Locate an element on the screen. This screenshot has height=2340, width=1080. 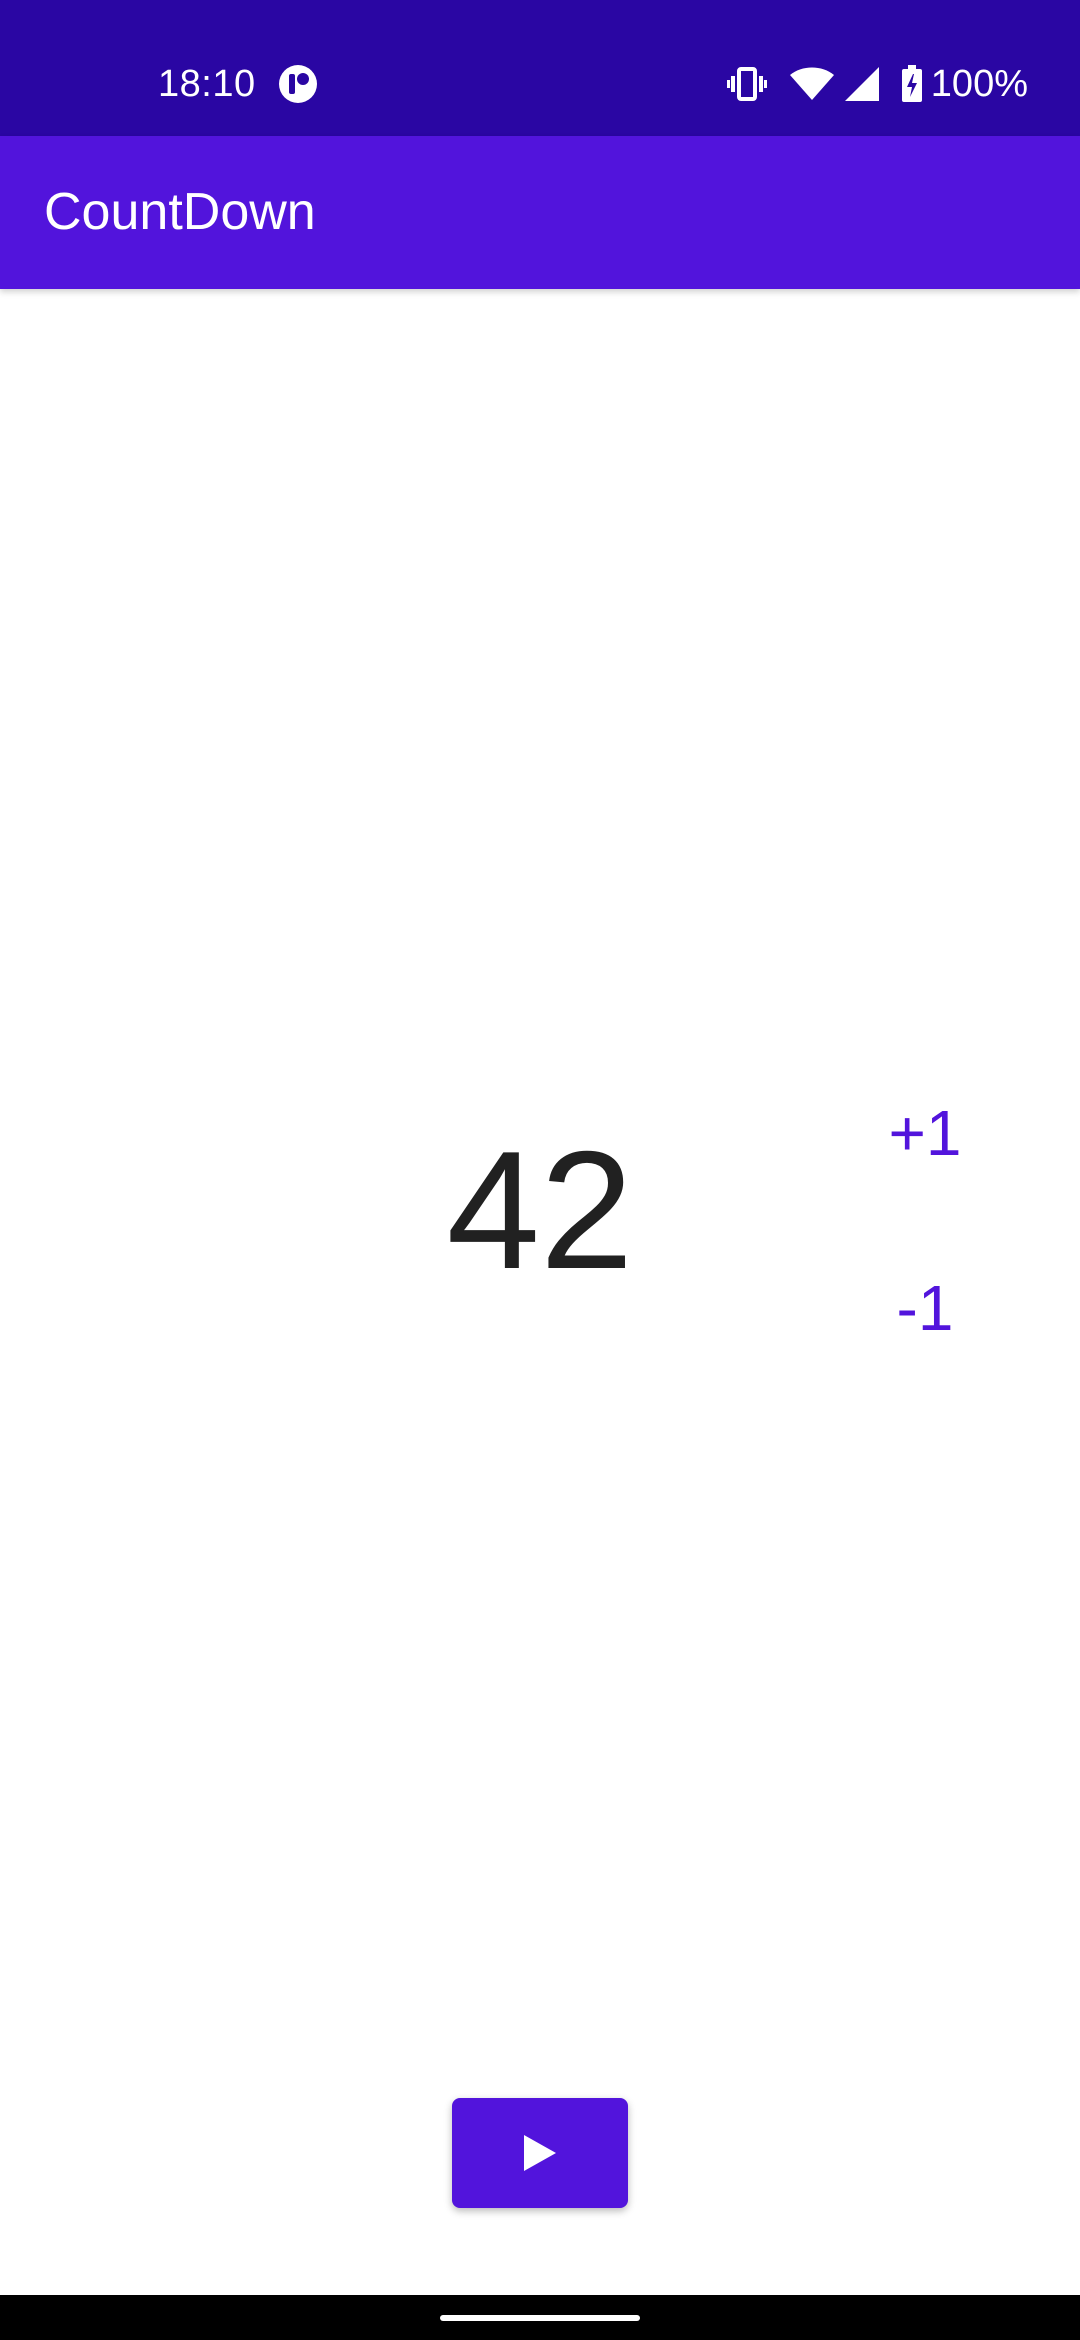
play-button is located at coordinates (540, 2153).